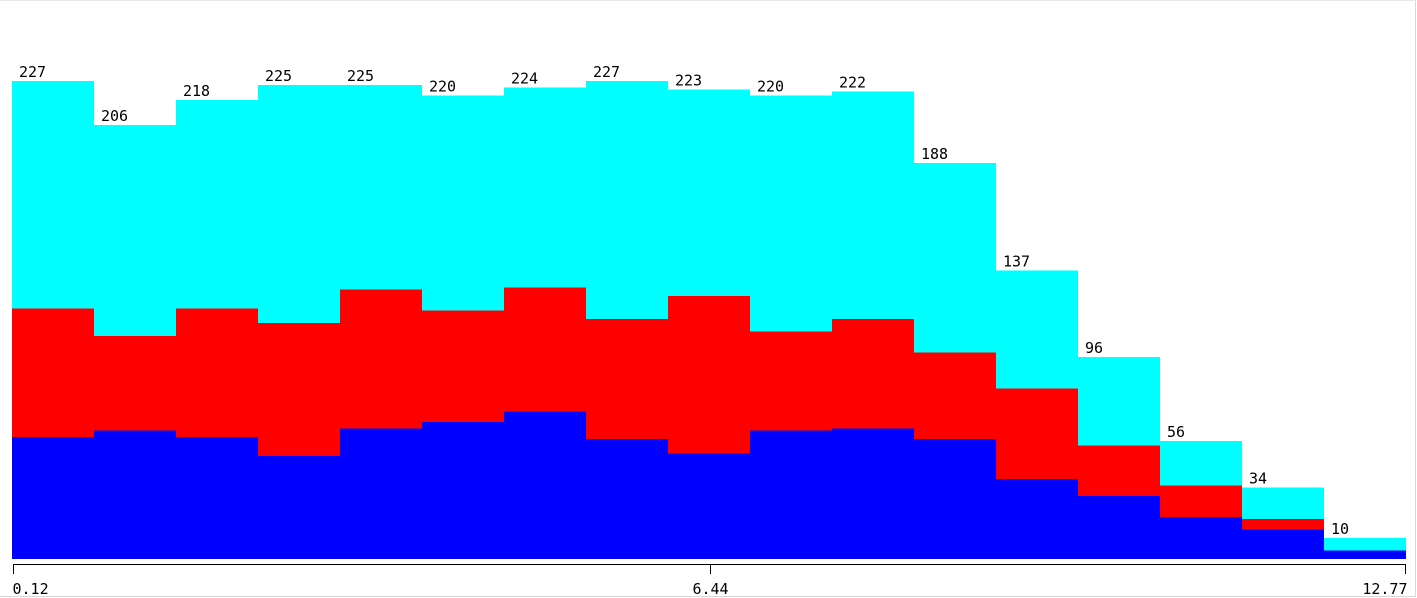 This screenshot has width=1417, height=598. Describe the element at coordinates (360, 76) in the screenshot. I see `total-label-4: 225` at that location.